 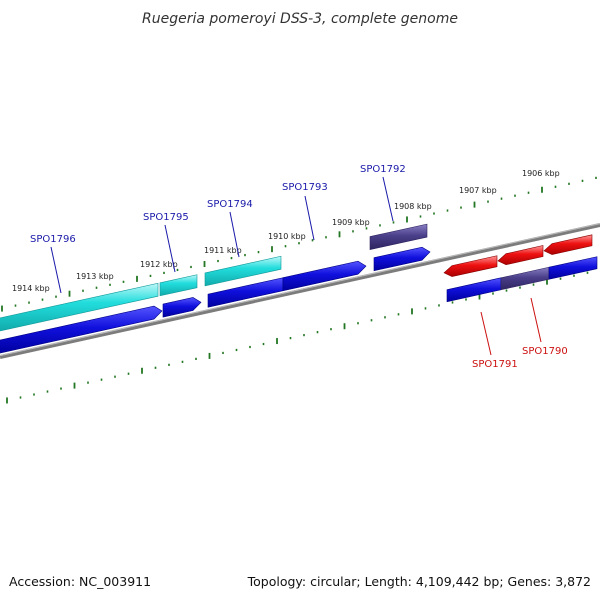 What do you see at coordinates (79, 307) in the screenshot?
I see `gene-block-spo1796` at bounding box center [79, 307].